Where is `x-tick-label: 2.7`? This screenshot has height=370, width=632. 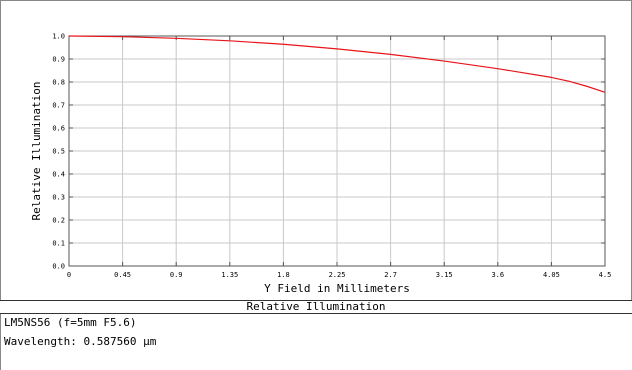
x-tick-label: 2.7 is located at coordinates (390, 275).